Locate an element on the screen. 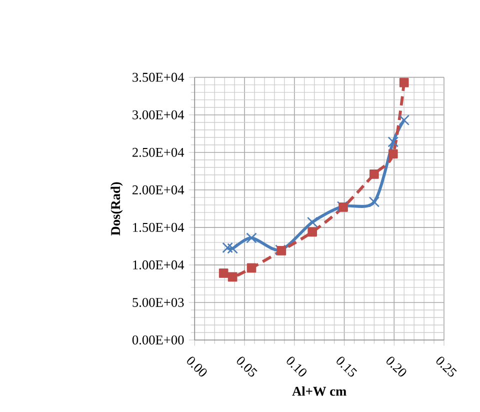 The image size is (480, 412). x-tick-label: 0.20 is located at coordinates (396, 366).